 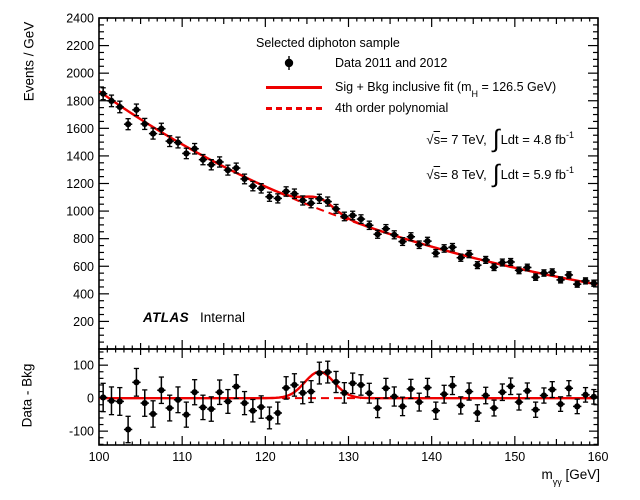 I want to click on svg-text: 1000, so click(x=80, y=212).